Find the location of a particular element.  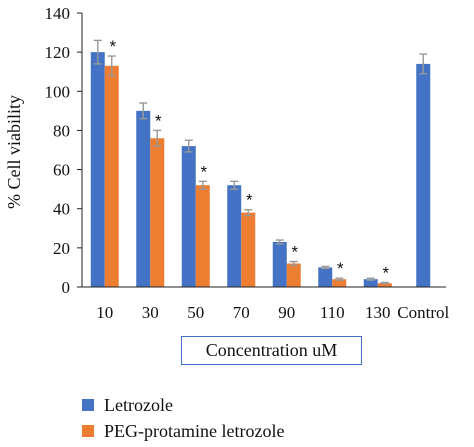

legend-swatch-peg-protamine-letrozole is located at coordinates (88, 431).